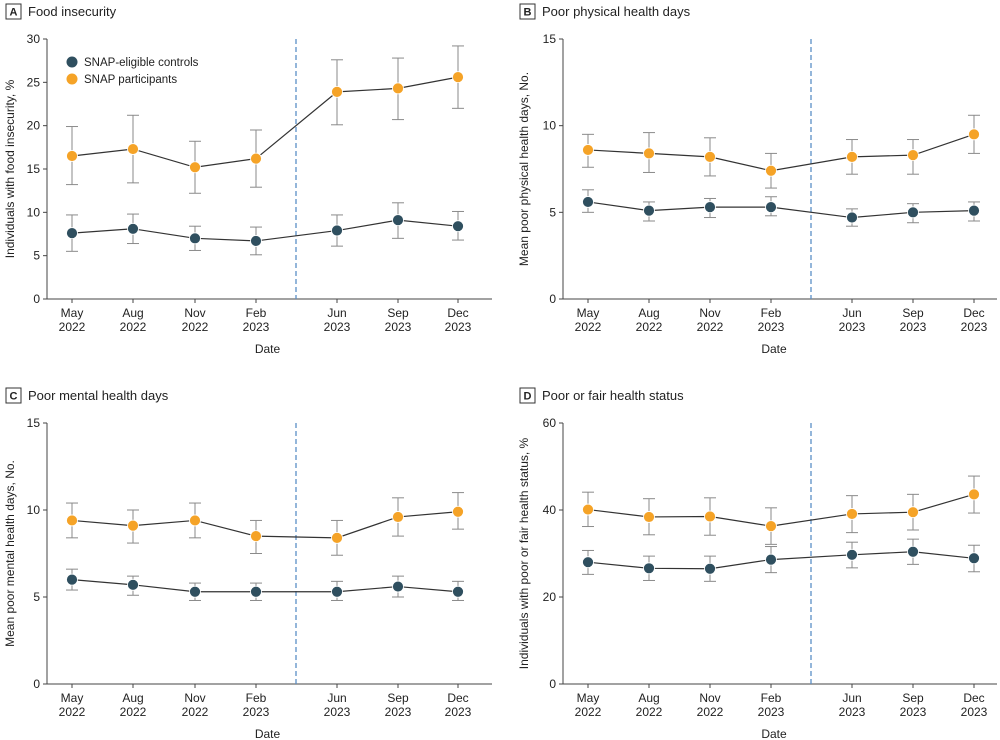 The height and width of the screenshot is (740, 1000). I want to click on y-tick-label: 30, so click(34, 39).